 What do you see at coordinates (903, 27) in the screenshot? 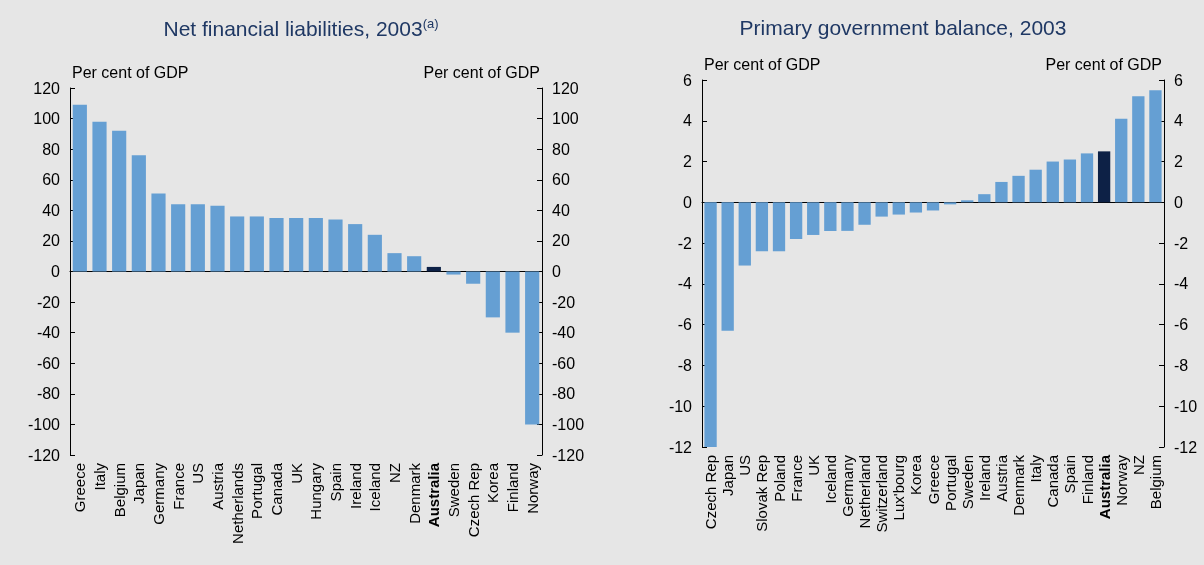
I see `chart-title: Primary government balance, 2003` at bounding box center [903, 27].